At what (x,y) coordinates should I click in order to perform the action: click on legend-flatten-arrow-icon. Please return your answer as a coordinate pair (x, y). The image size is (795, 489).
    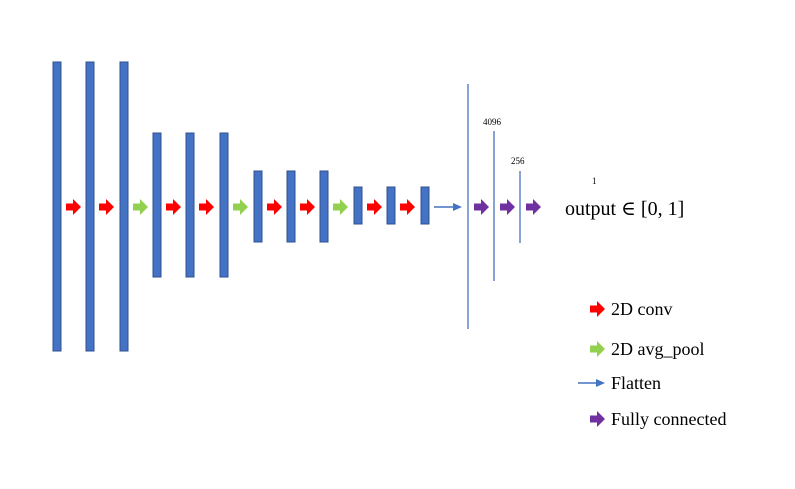
    Looking at the image, I should click on (591, 383).